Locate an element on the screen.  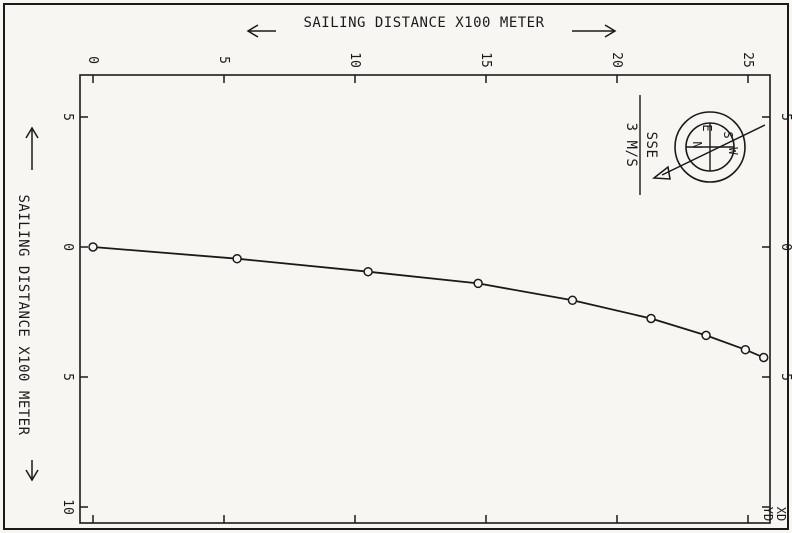
corner-label-yd: YD is located at coordinates (768, 514).